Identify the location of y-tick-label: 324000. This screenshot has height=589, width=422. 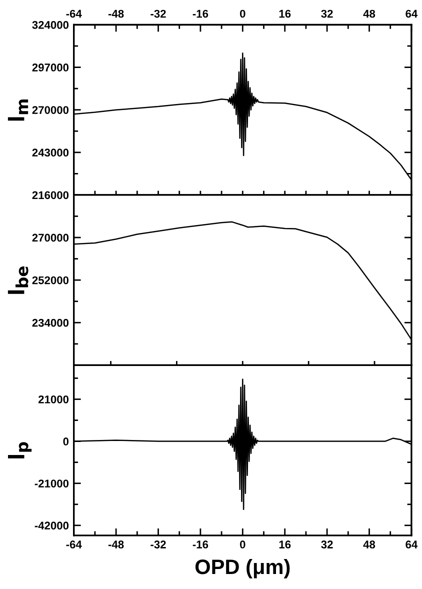
(50, 25).